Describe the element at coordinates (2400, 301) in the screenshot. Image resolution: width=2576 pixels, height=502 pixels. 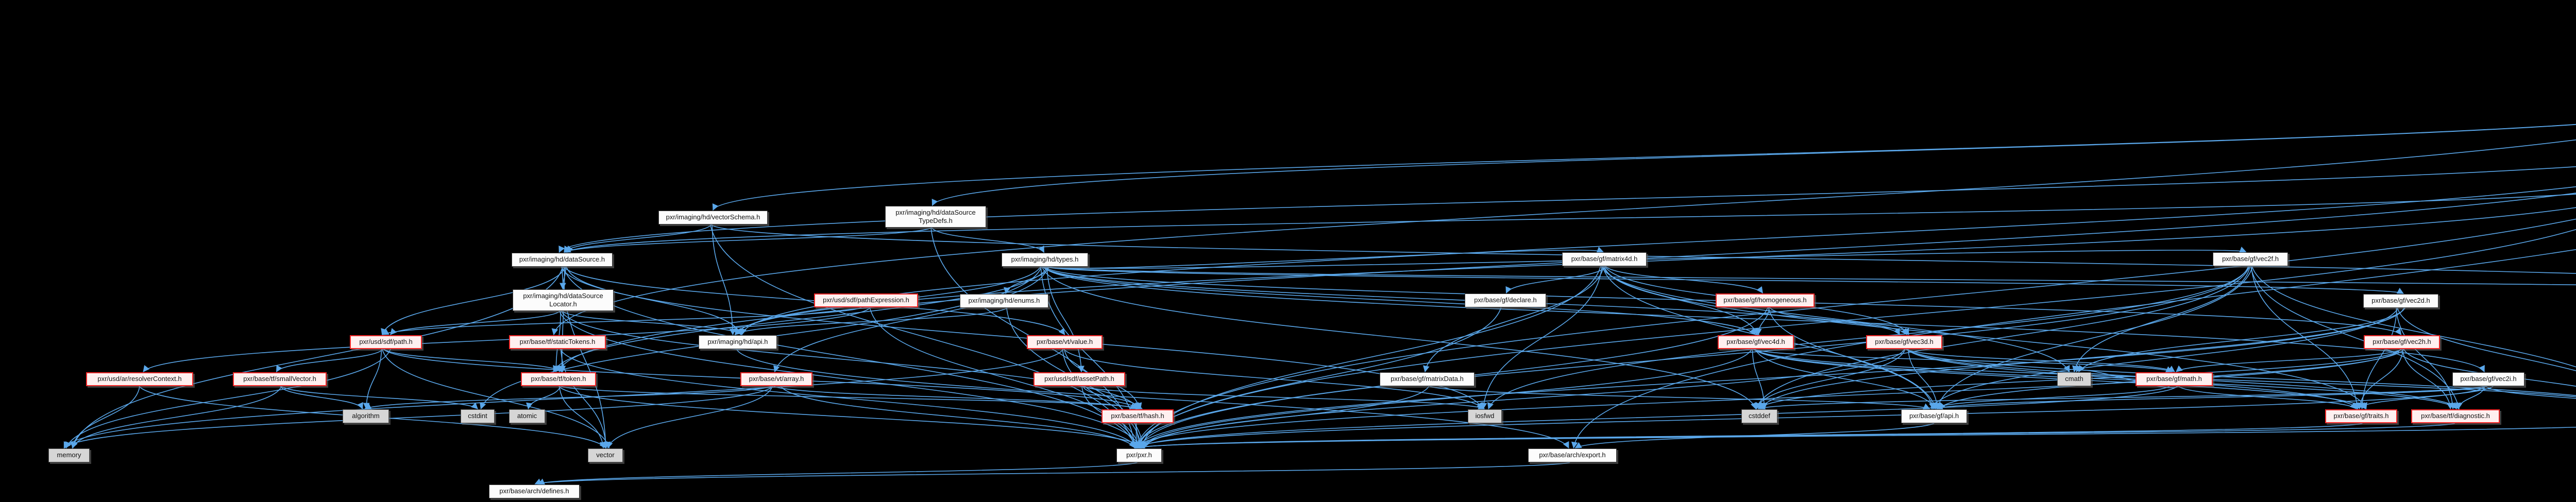
I see `graph-node-vec2d: pxr/base/gf/vec2d.h` at that location.